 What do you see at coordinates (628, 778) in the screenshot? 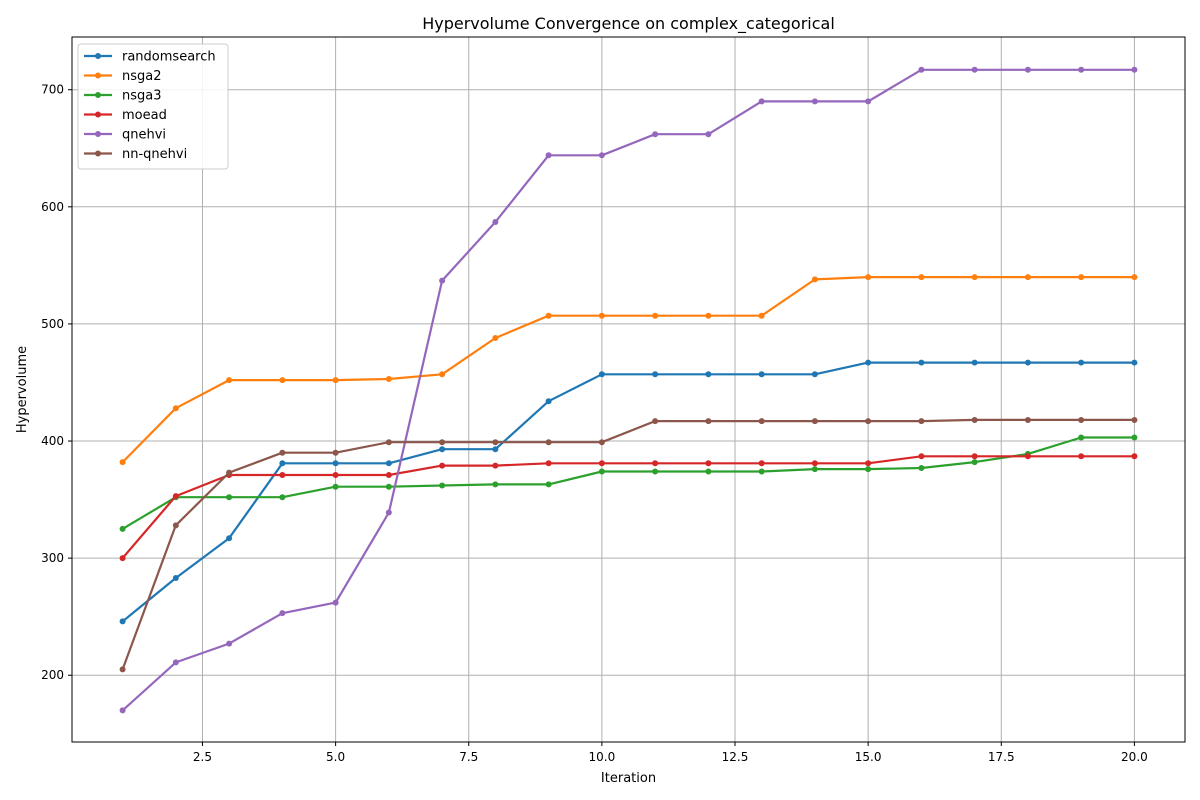
I see `x-axis-label: Iteration` at bounding box center [628, 778].